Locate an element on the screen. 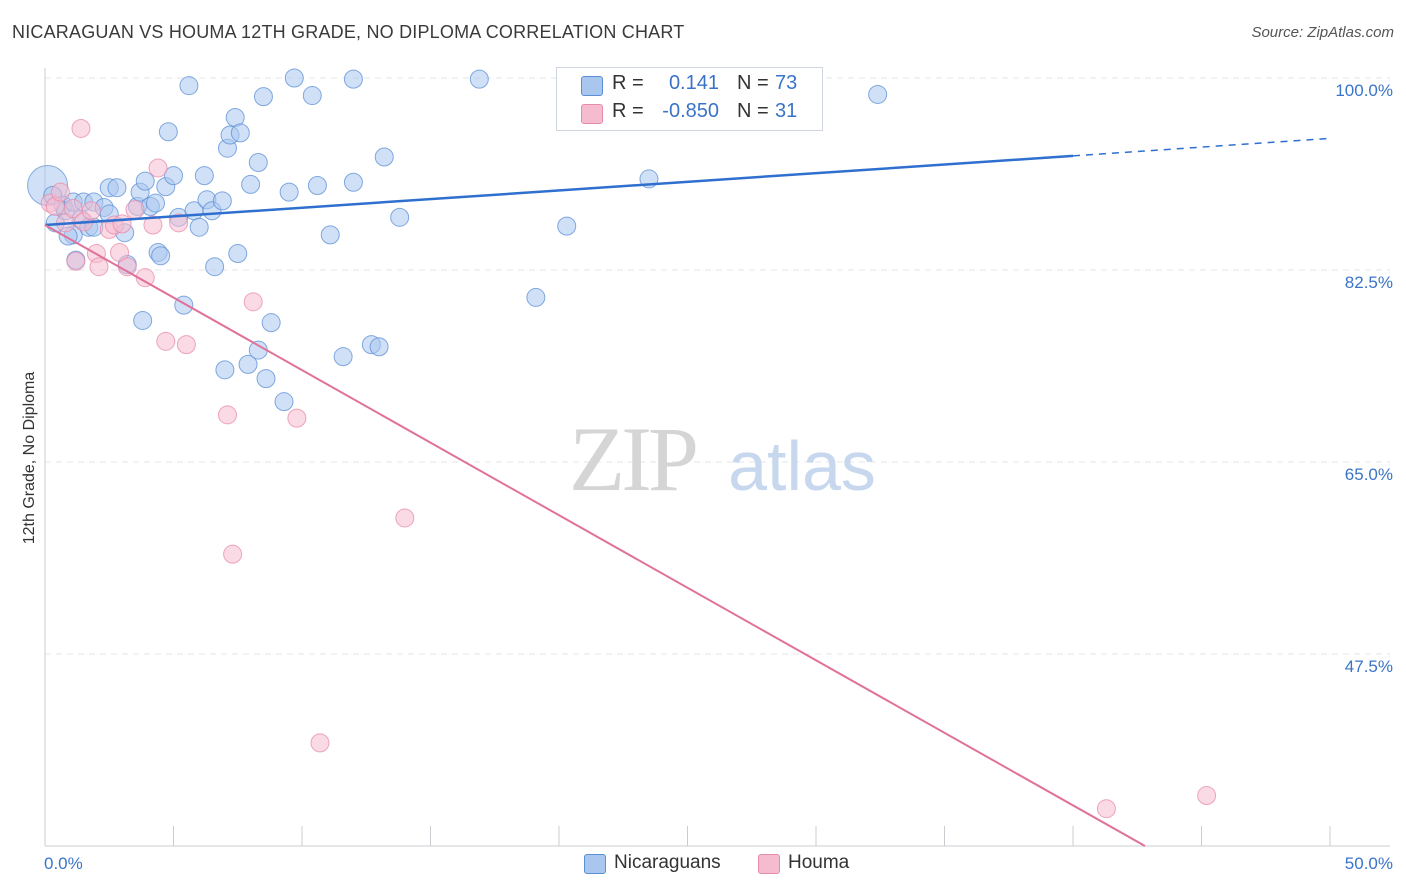 The image size is (1406, 892). legend-n-value: 31 is located at coordinates (786, 111).